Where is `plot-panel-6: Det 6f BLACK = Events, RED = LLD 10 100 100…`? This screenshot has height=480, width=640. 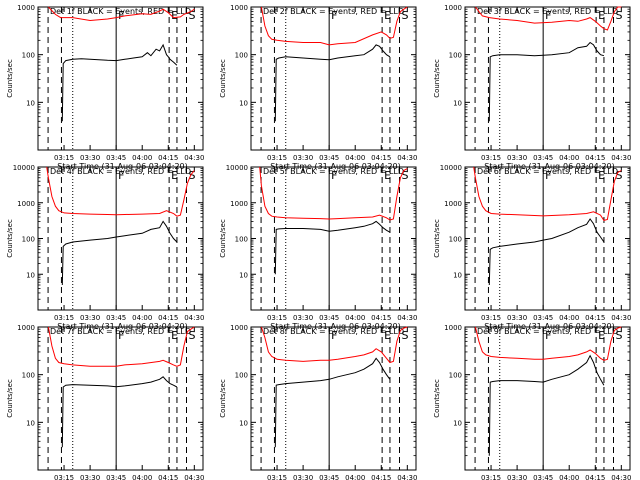 plot-panel-6: Det 6f BLACK = Events, RED = LLD 10 100 100… is located at coordinates (532, 247).